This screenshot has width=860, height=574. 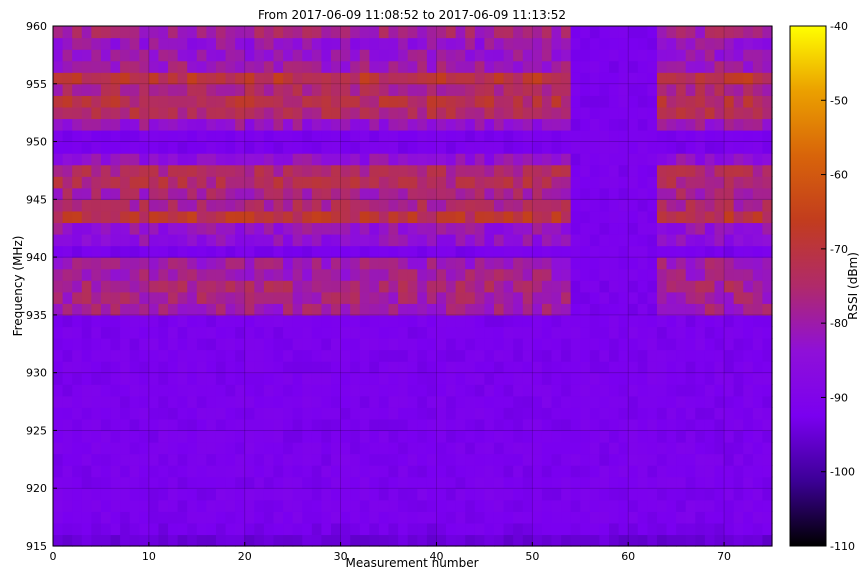 I want to click on colorbar-ticks: -40-50-60-70-80-90-100-110, so click(x=838, y=286).